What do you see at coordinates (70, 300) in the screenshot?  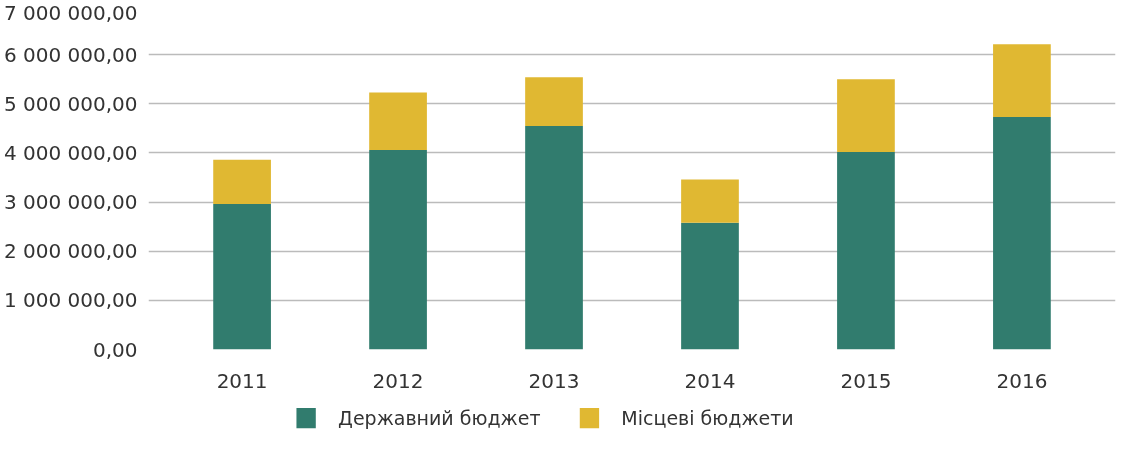 I see `y-tick-label: 1 000 000,00` at bounding box center [70, 300].